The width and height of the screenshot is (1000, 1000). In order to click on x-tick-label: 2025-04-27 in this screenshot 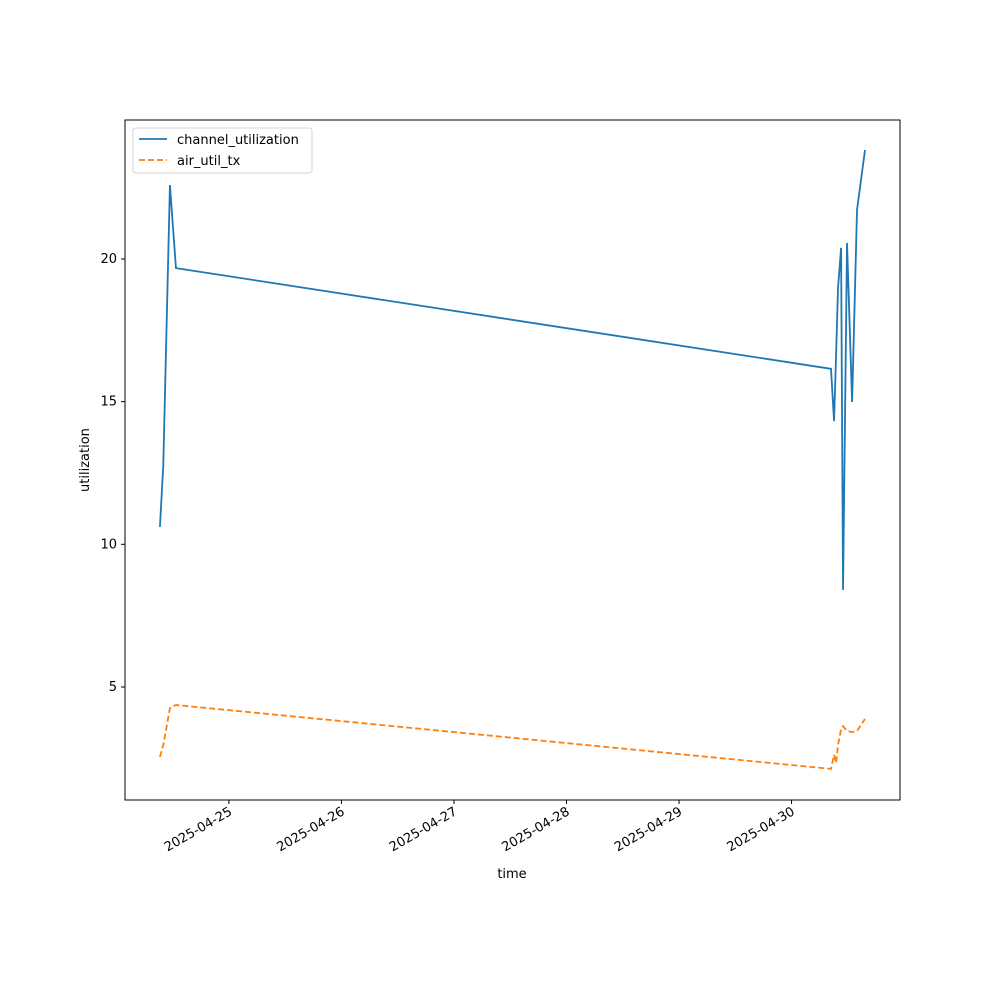, I will do `click(423, 829)`.